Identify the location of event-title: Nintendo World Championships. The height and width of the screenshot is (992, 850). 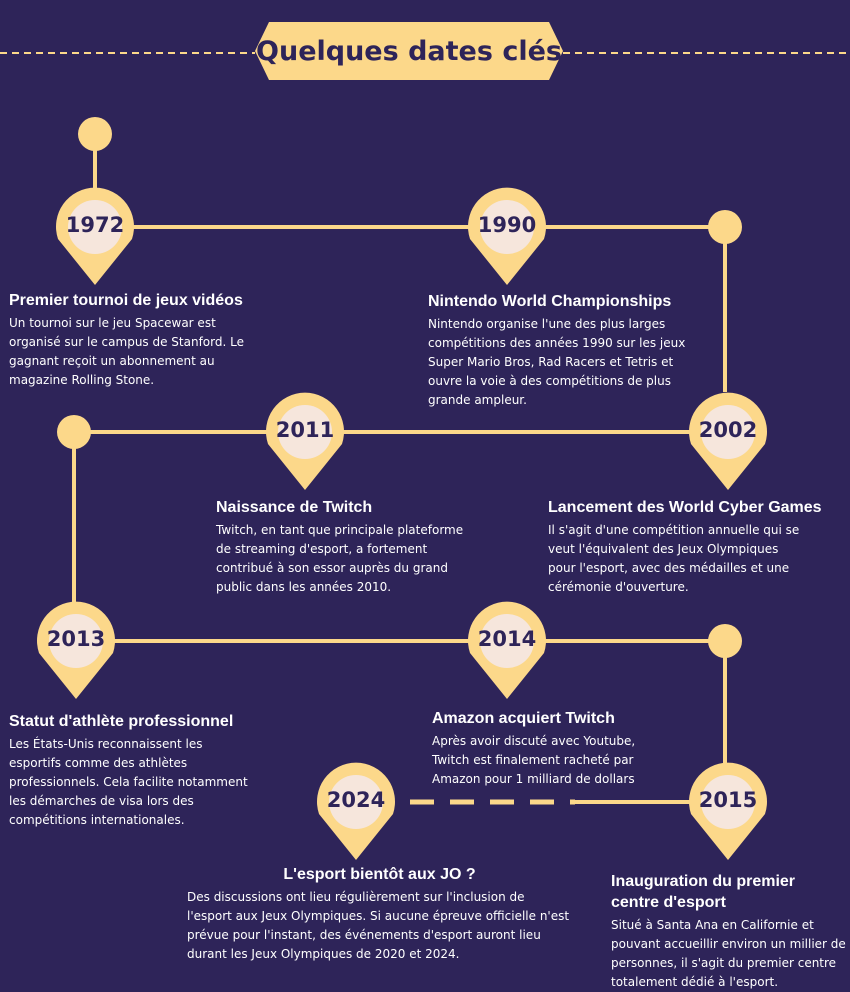
(550, 301).